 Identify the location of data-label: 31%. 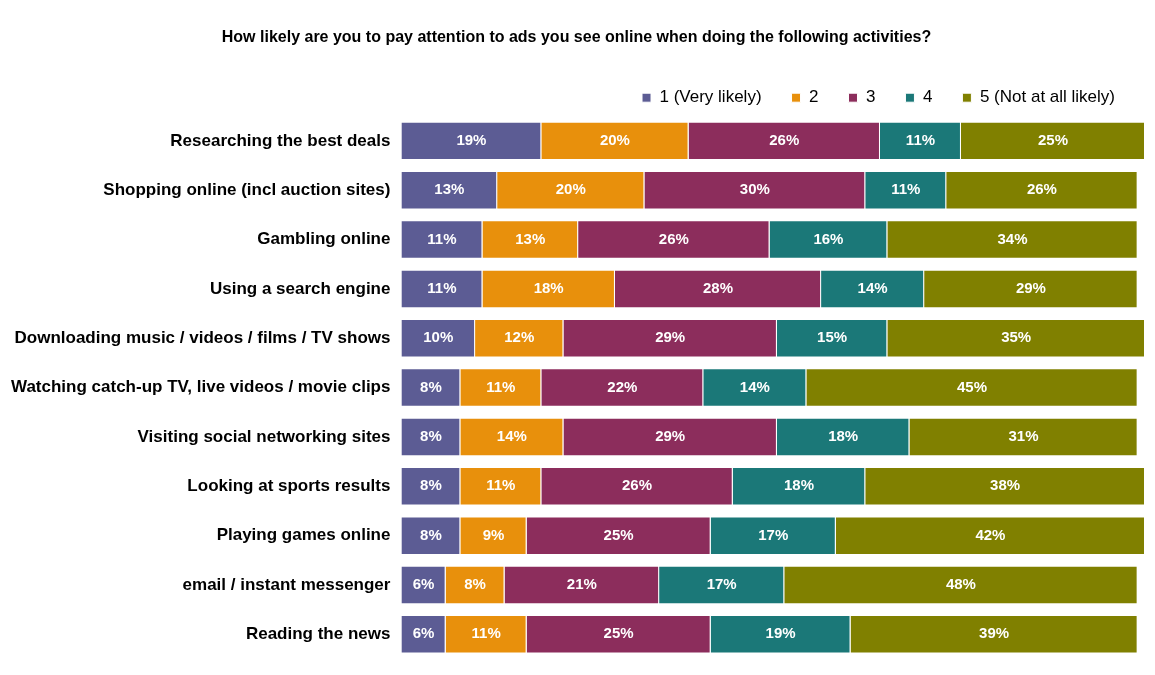
(1023, 436).